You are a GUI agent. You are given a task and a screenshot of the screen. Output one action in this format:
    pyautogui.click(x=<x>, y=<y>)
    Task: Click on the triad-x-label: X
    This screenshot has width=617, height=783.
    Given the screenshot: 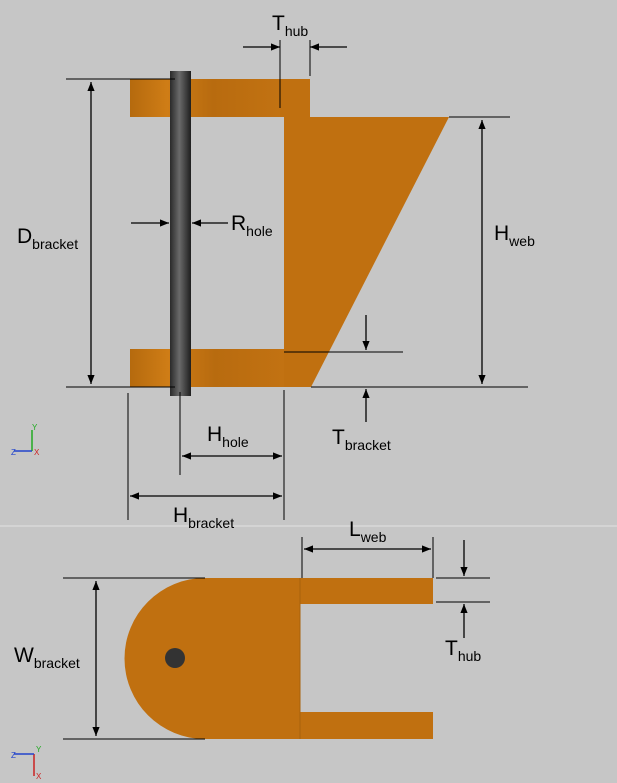 What is the action you would take?
    pyautogui.click(x=37, y=452)
    